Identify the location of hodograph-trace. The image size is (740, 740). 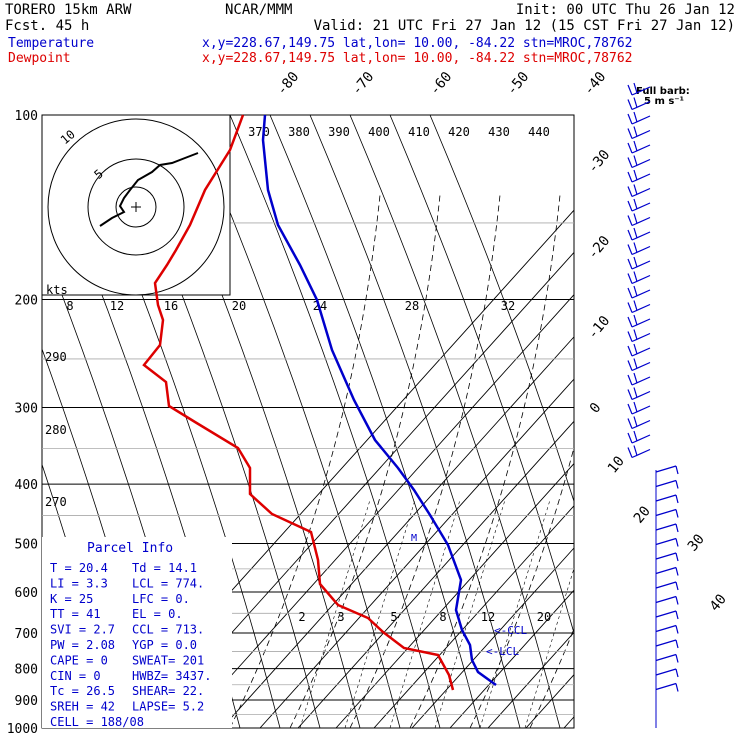
(149, 189).